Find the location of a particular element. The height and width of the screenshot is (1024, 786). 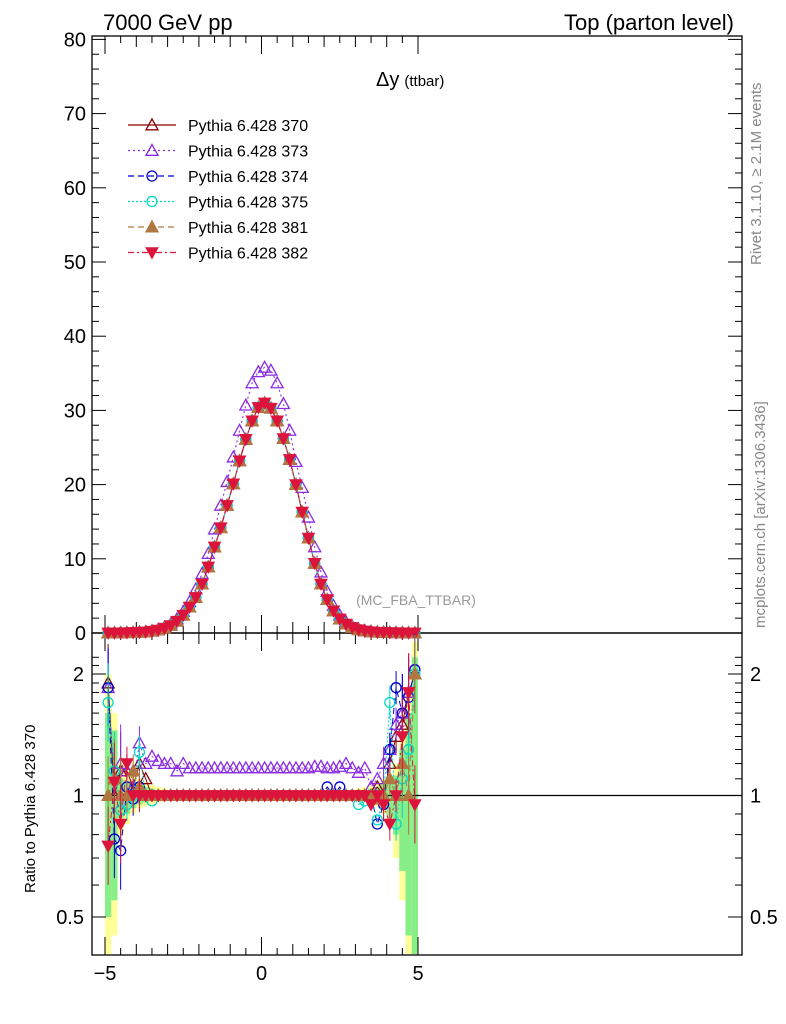

ratio-series-s382 is located at coordinates (261, 769).